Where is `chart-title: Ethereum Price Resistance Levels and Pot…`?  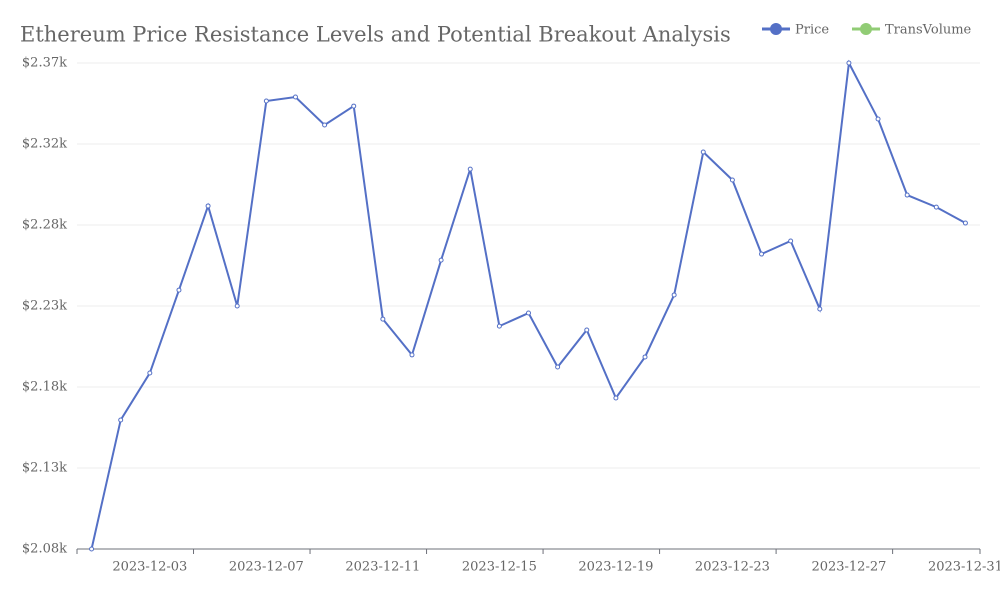
chart-title: Ethereum Price Resistance Levels and Pot… is located at coordinates (375, 35).